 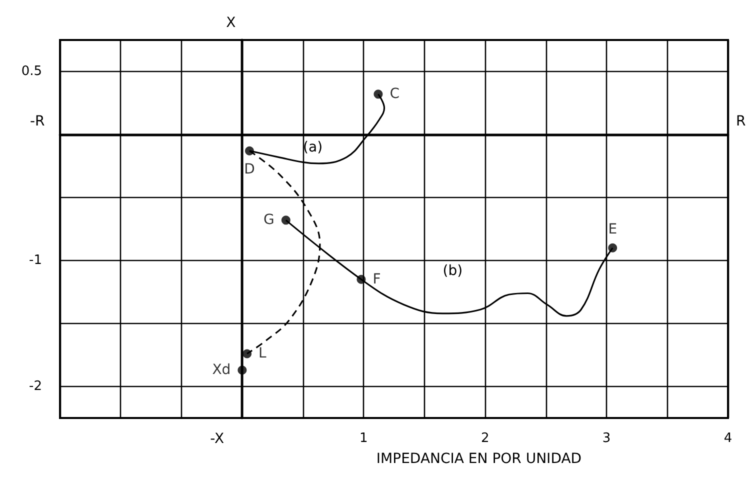 I want to click on data-label: G, so click(x=269, y=220).